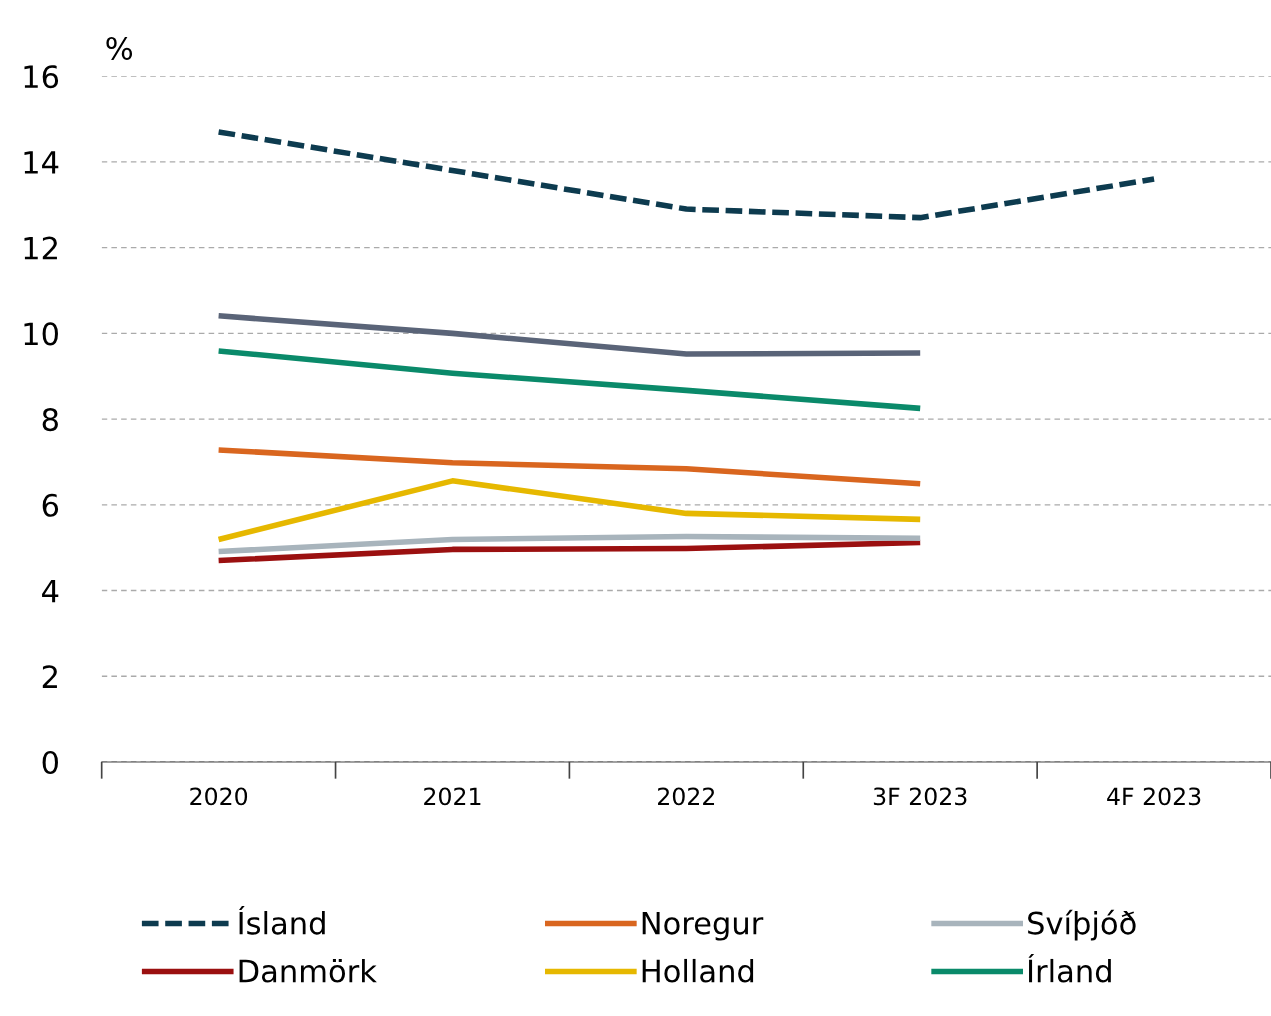 The height and width of the screenshot is (1016, 1271). I want to click on x-tick-label: 3F 2023, so click(920, 796).